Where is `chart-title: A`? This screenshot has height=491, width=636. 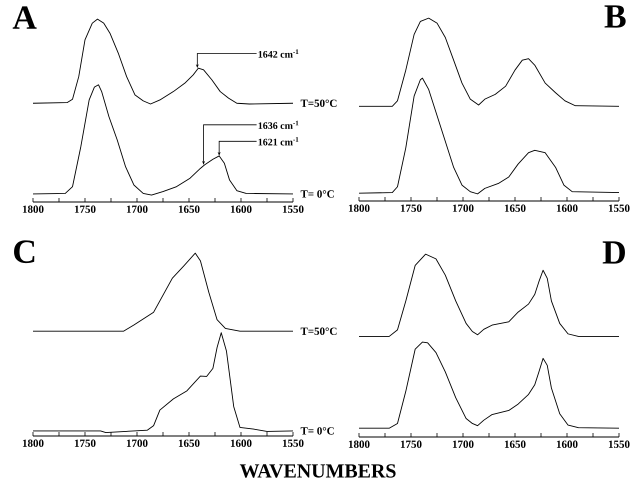
chart-title: A is located at coordinates (24, 17).